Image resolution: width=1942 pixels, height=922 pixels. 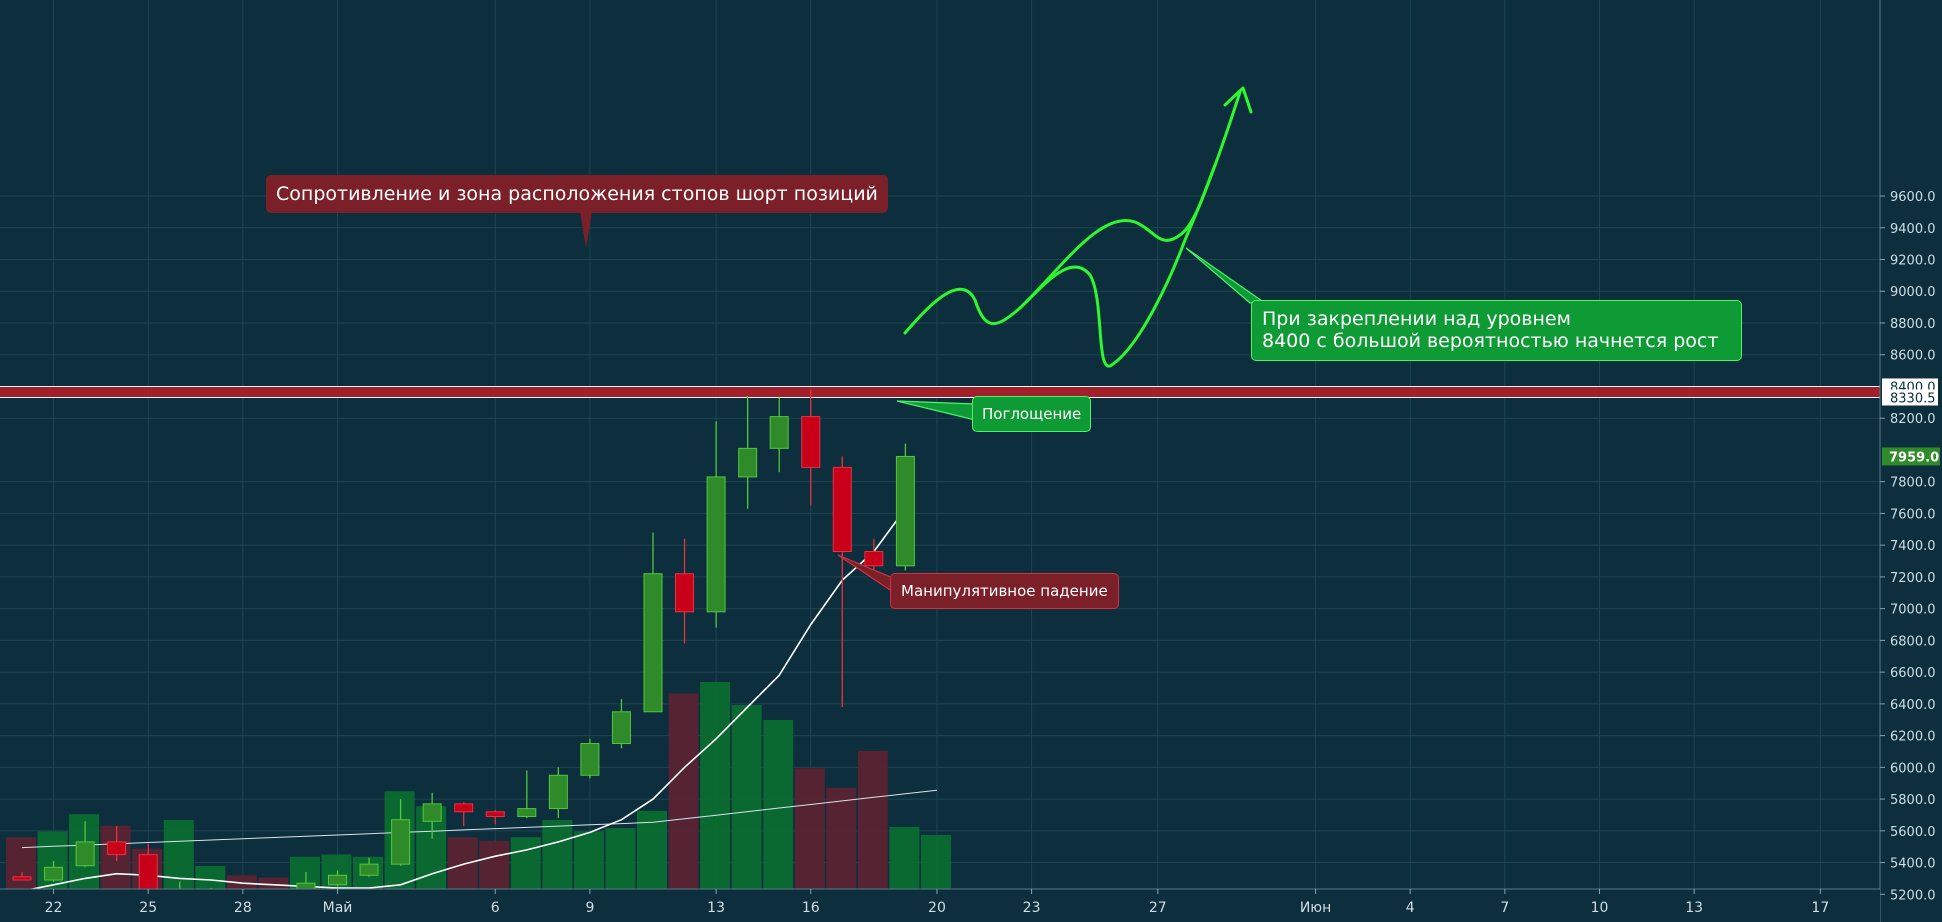 I want to click on time-tick-label: 10, so click(x=1600, y=908).